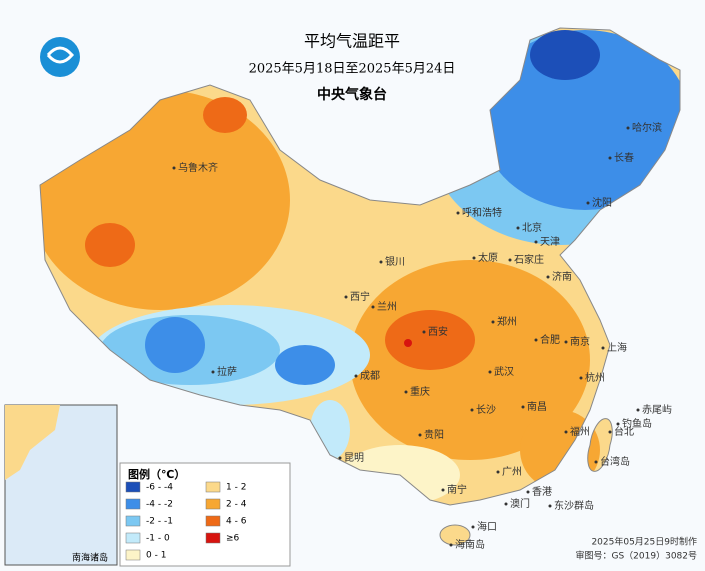 The width and height of the screenshot is (705, 571). Describe the element at coordinates (624, 431) in the screenshot. I see `city-label: 台北` at that location.